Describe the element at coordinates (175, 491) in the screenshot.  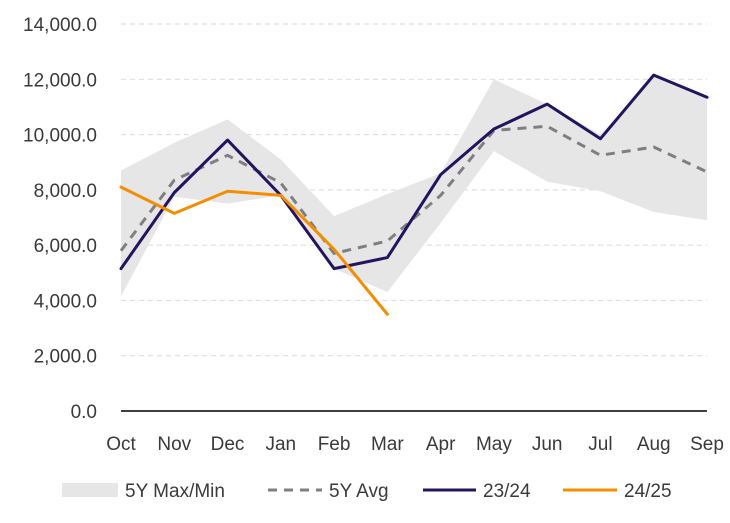
I see `legend-label-5y-max-min: 5Y Max/Min` at that location.